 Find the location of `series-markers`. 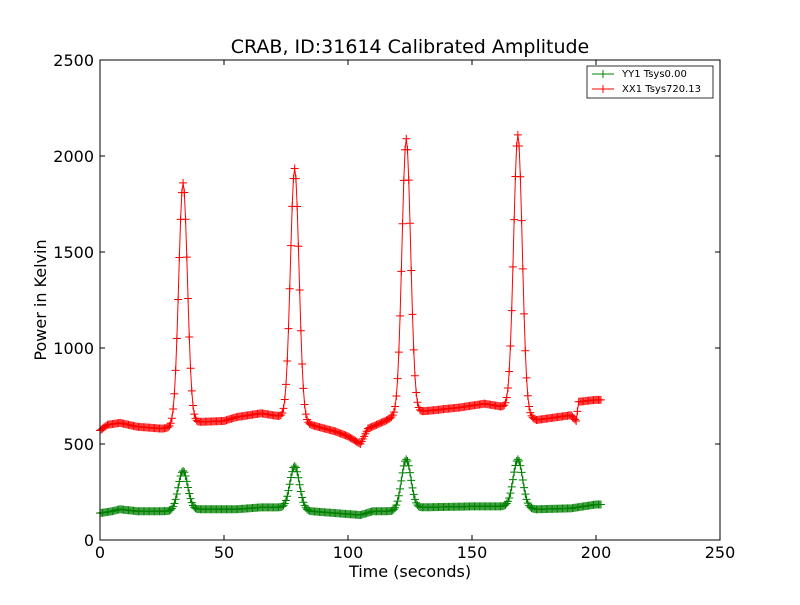

series-markers is located at coordinates (350, 487).